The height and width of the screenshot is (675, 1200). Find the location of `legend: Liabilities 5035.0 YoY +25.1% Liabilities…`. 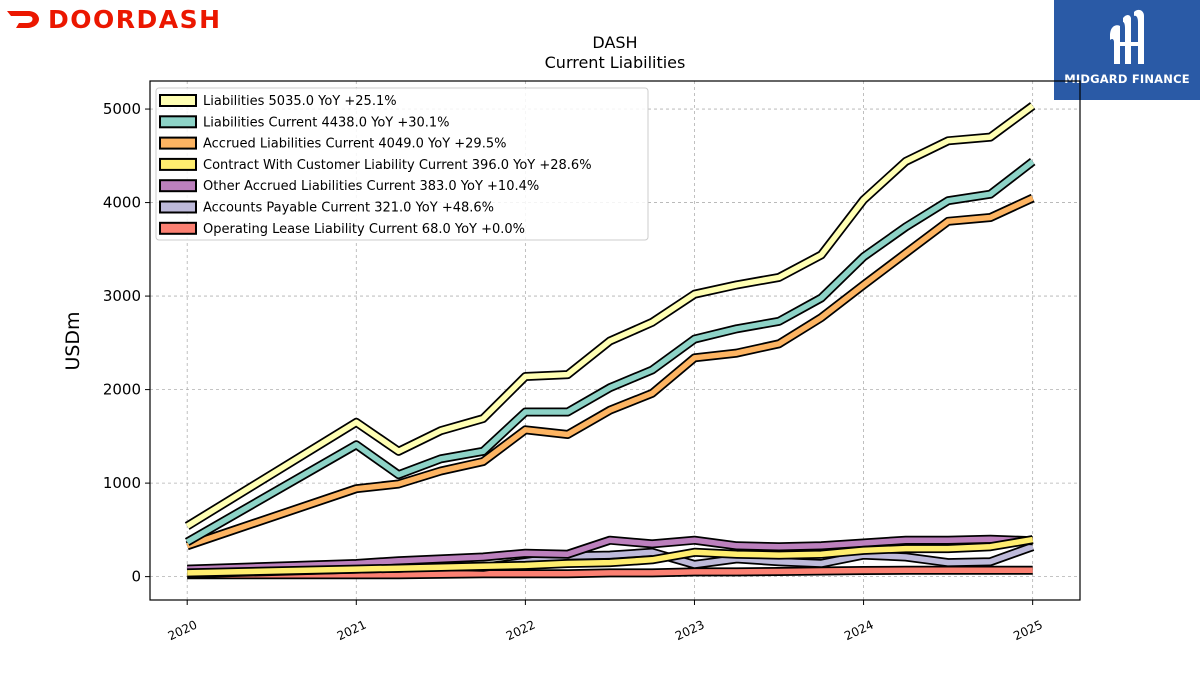

legend: Liabilities 5035.0 YoY +25.1% Liabilities… is located at coordinates (402, 164).